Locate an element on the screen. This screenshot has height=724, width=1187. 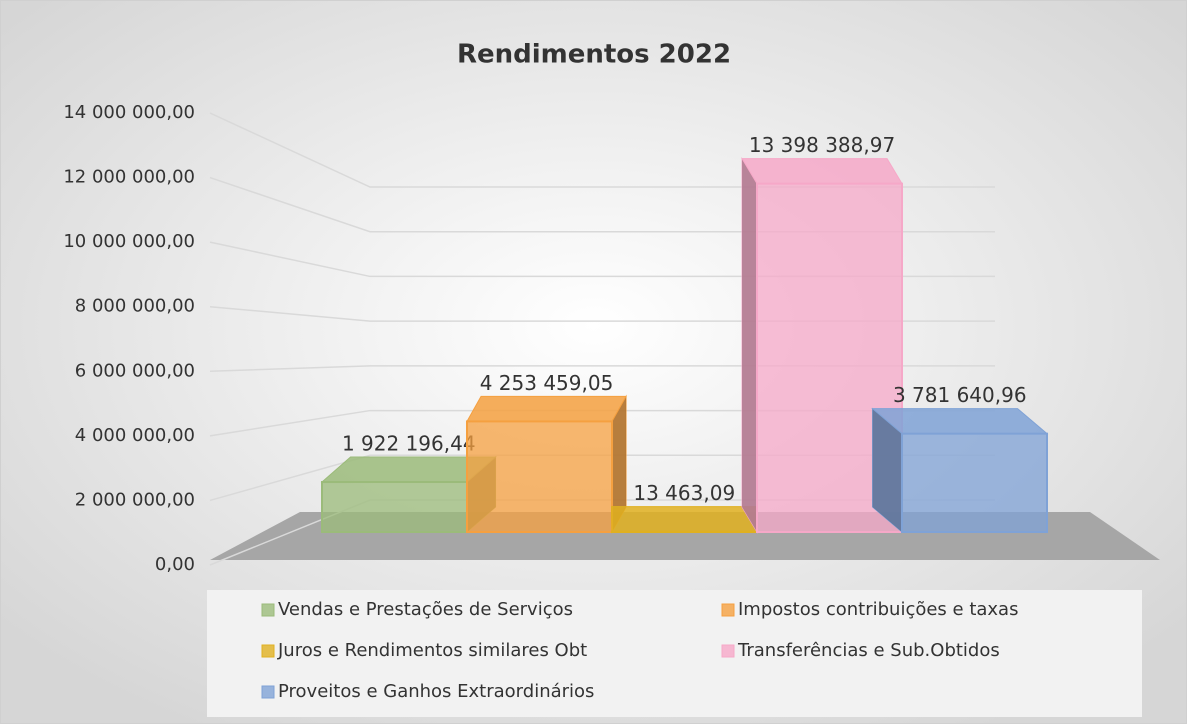
data-label: 13 398 388,97 is located at coordinates (822, 145).